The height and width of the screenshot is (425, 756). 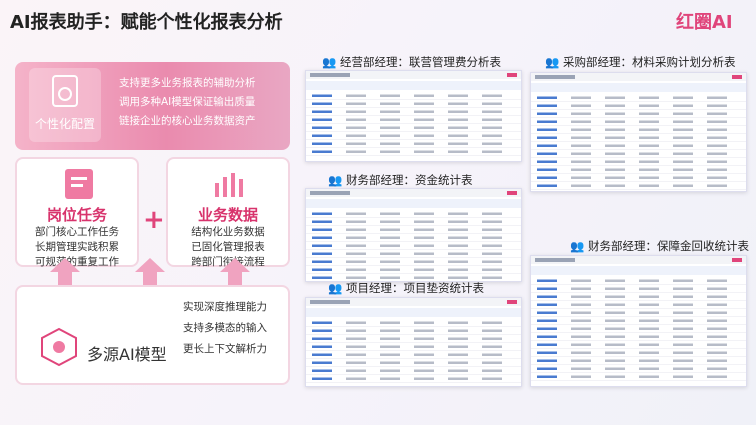 I want to click on config-title: 个性化配置, so click(x=64, y=124).